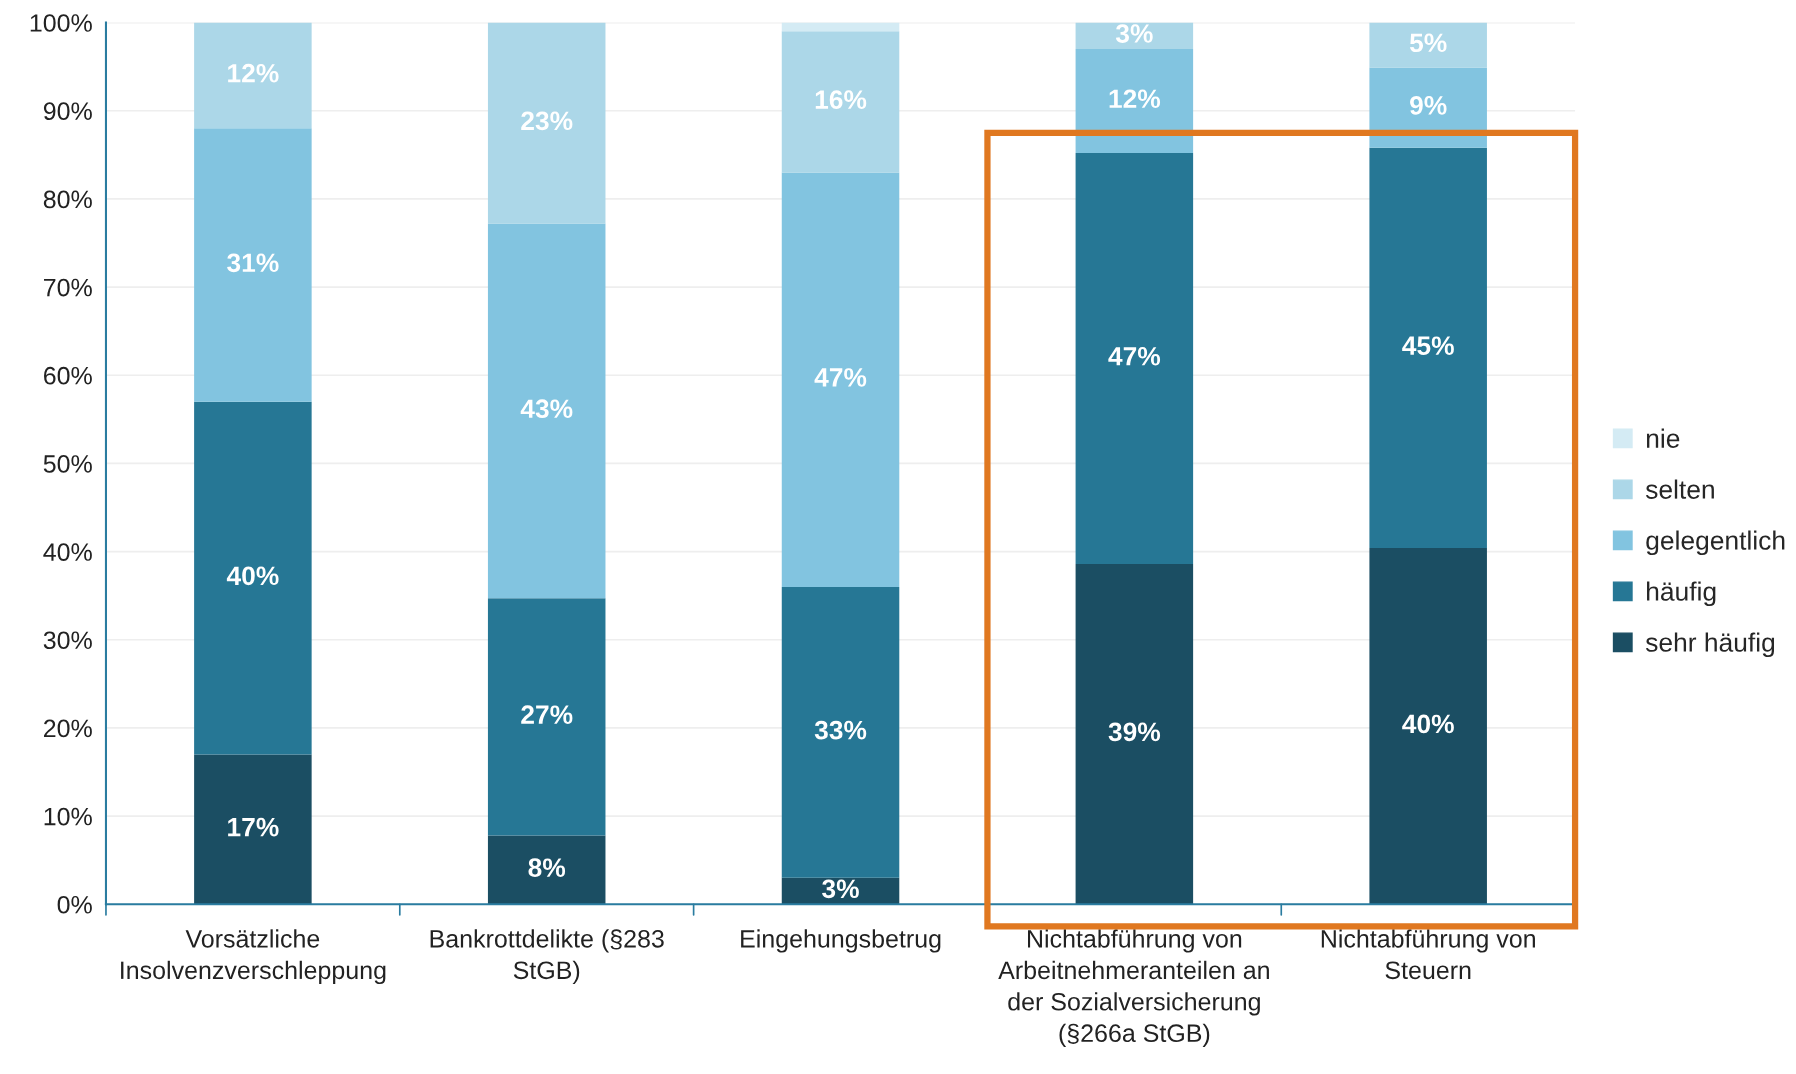 The height and width of the screenshot is (1074, 1796). What do you see at coordinates (68, 287) in the screenshot?
I see `y-tick-label: 70%` at bounding box center [68, 287].